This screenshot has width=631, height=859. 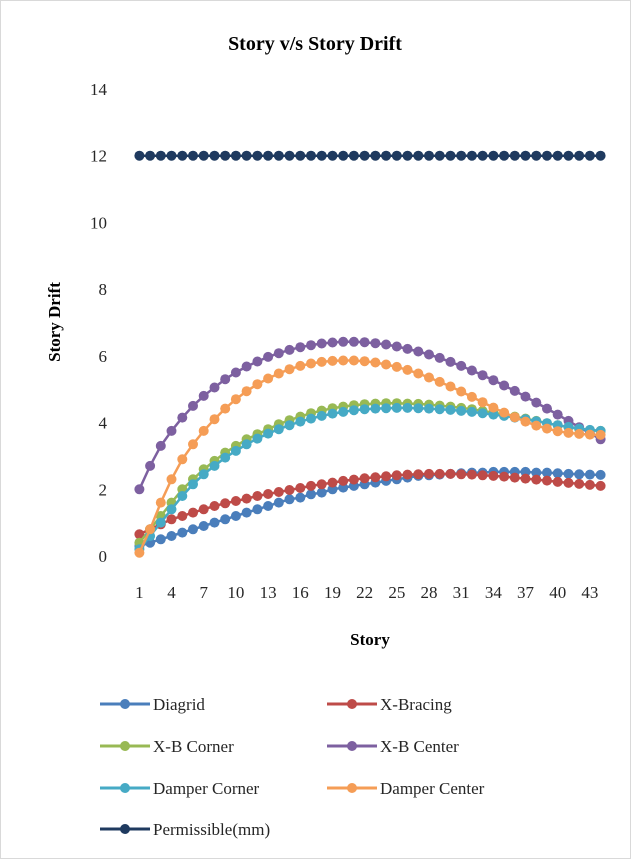 What do you see at coordinates (396, 592) in the screenshot?
I see `x-tick-label: 25` at bounding box center [396, 592].